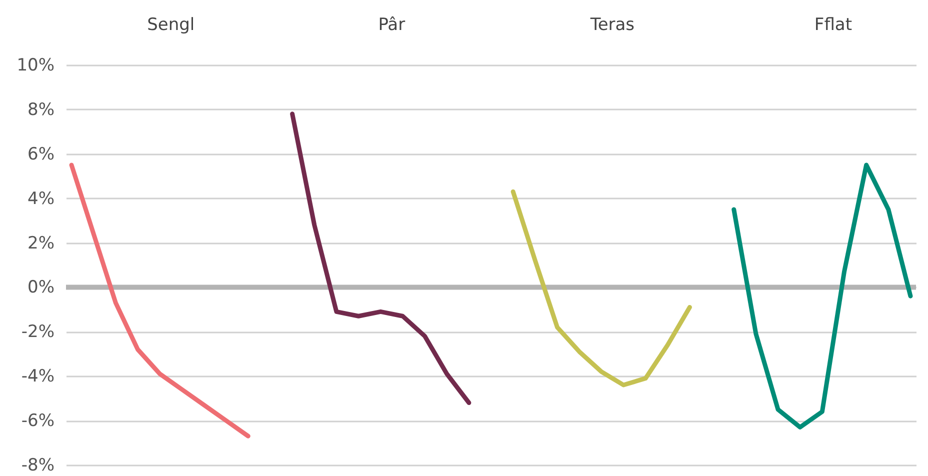  I want to click on y-tick-label: 0%, so click(41, 288).